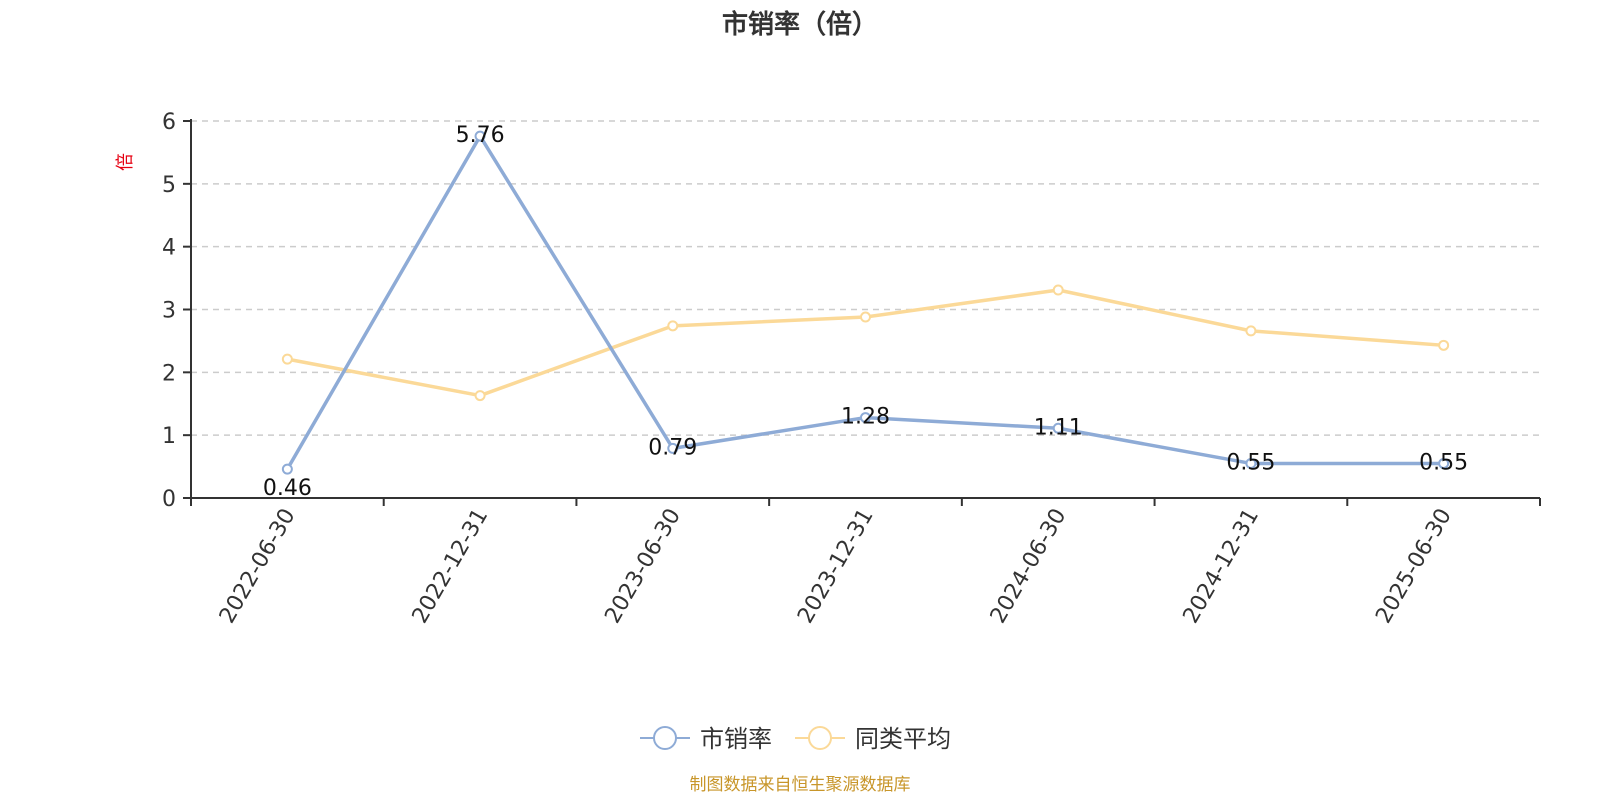  I want to click on legend-item-0: 市销率, so click(706, 739).